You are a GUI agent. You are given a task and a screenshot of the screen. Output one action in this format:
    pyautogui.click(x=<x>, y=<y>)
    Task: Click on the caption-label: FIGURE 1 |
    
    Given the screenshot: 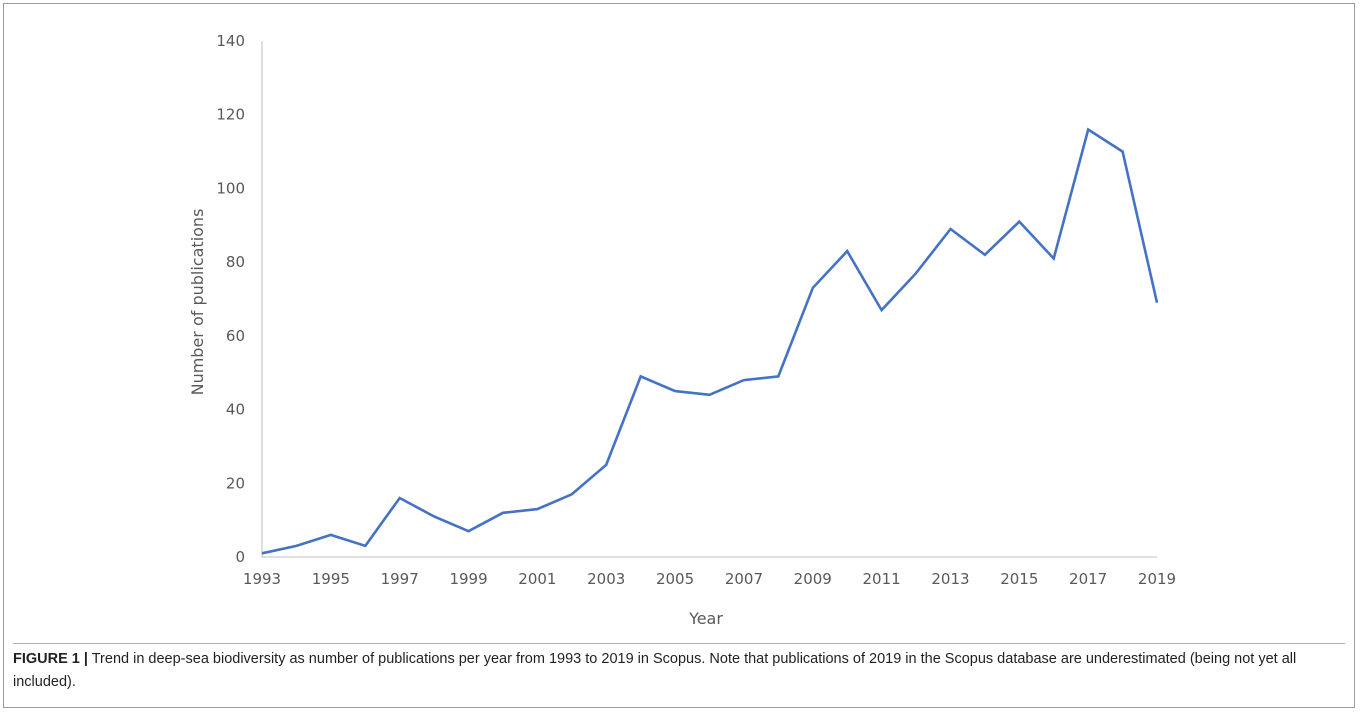 What is the action you would take?
    pyautogui.click(x=50, y=659)
    